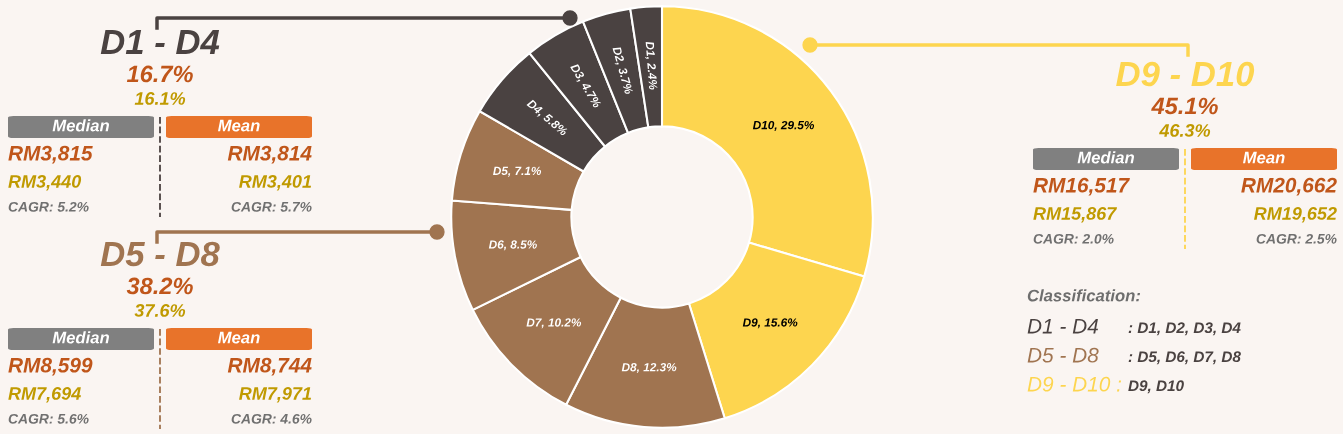 The image size is (1343, 434). I want to click on text: RM16,517, so click(1081, 186).